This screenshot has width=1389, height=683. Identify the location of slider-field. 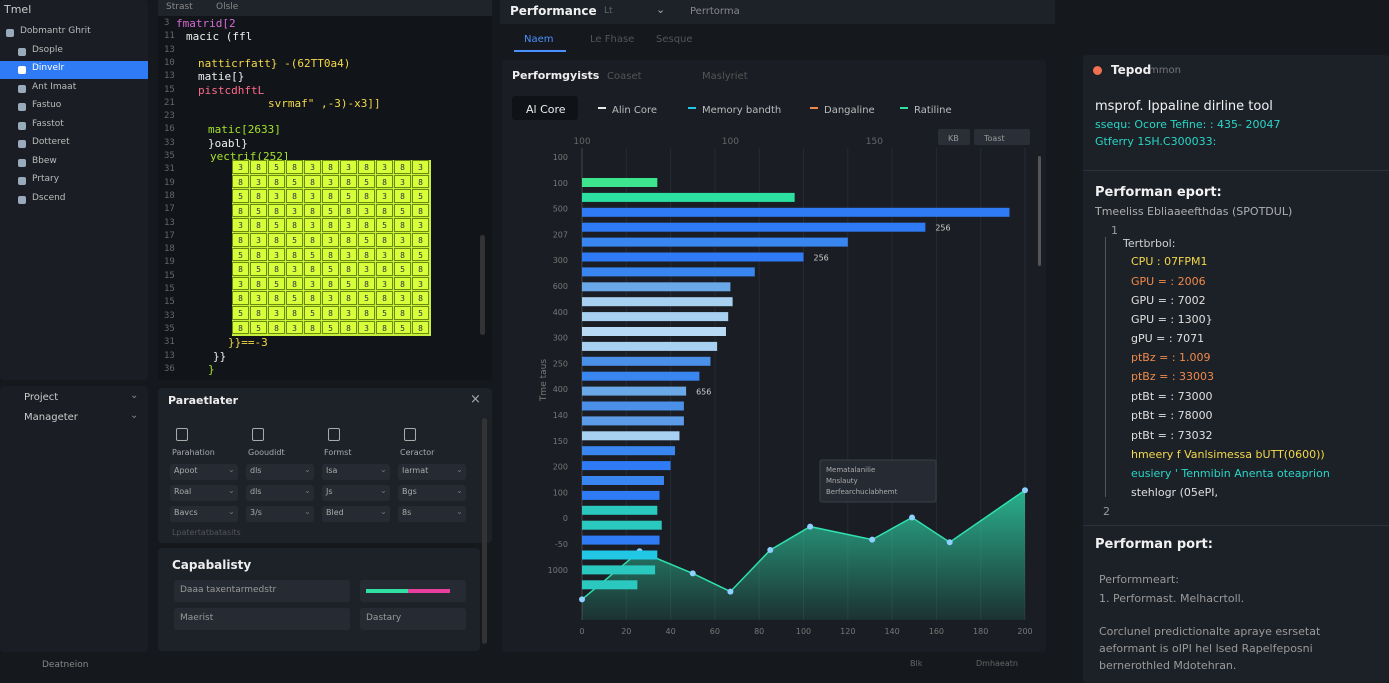
(413, 591).